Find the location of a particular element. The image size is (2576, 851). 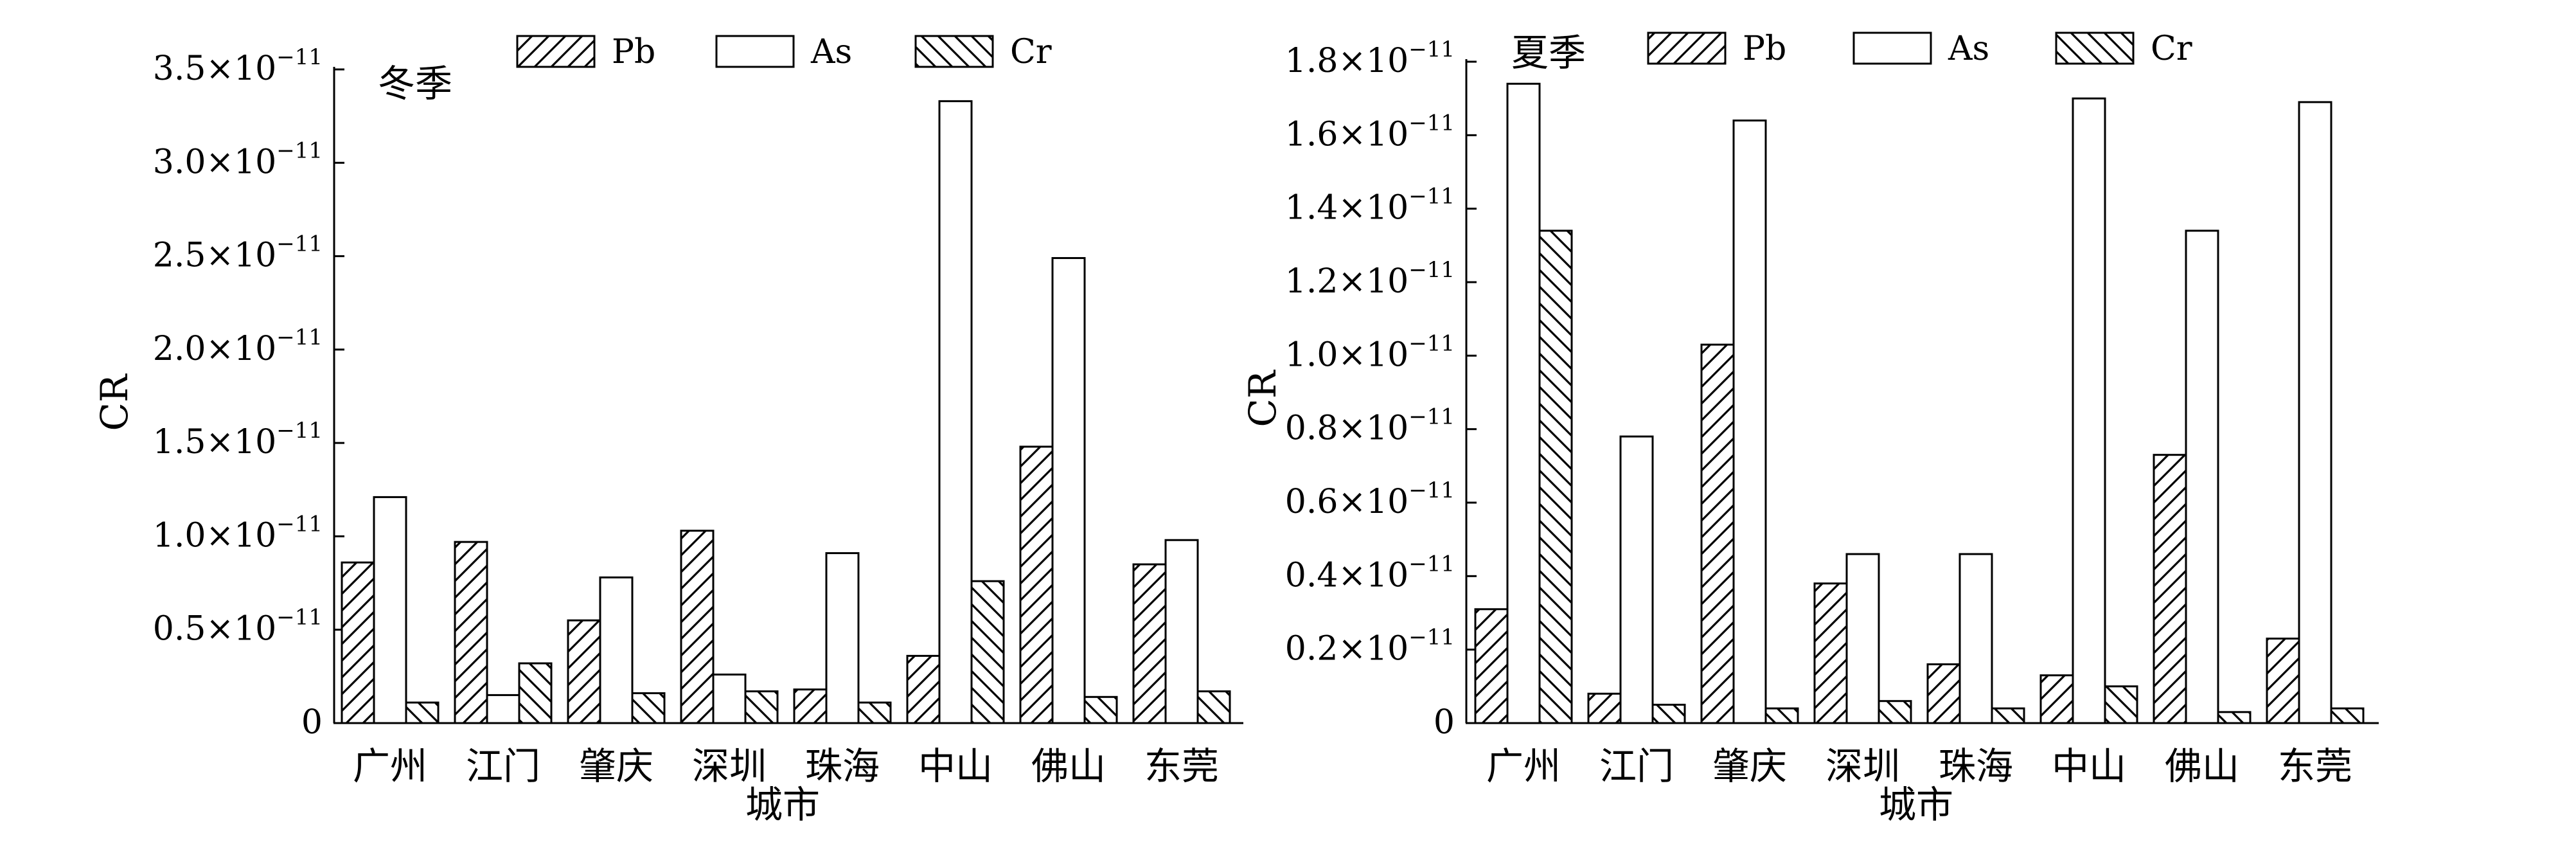

y-tick-label: 3.0×10⁻¹¹ is located at coordinates (238, 159).